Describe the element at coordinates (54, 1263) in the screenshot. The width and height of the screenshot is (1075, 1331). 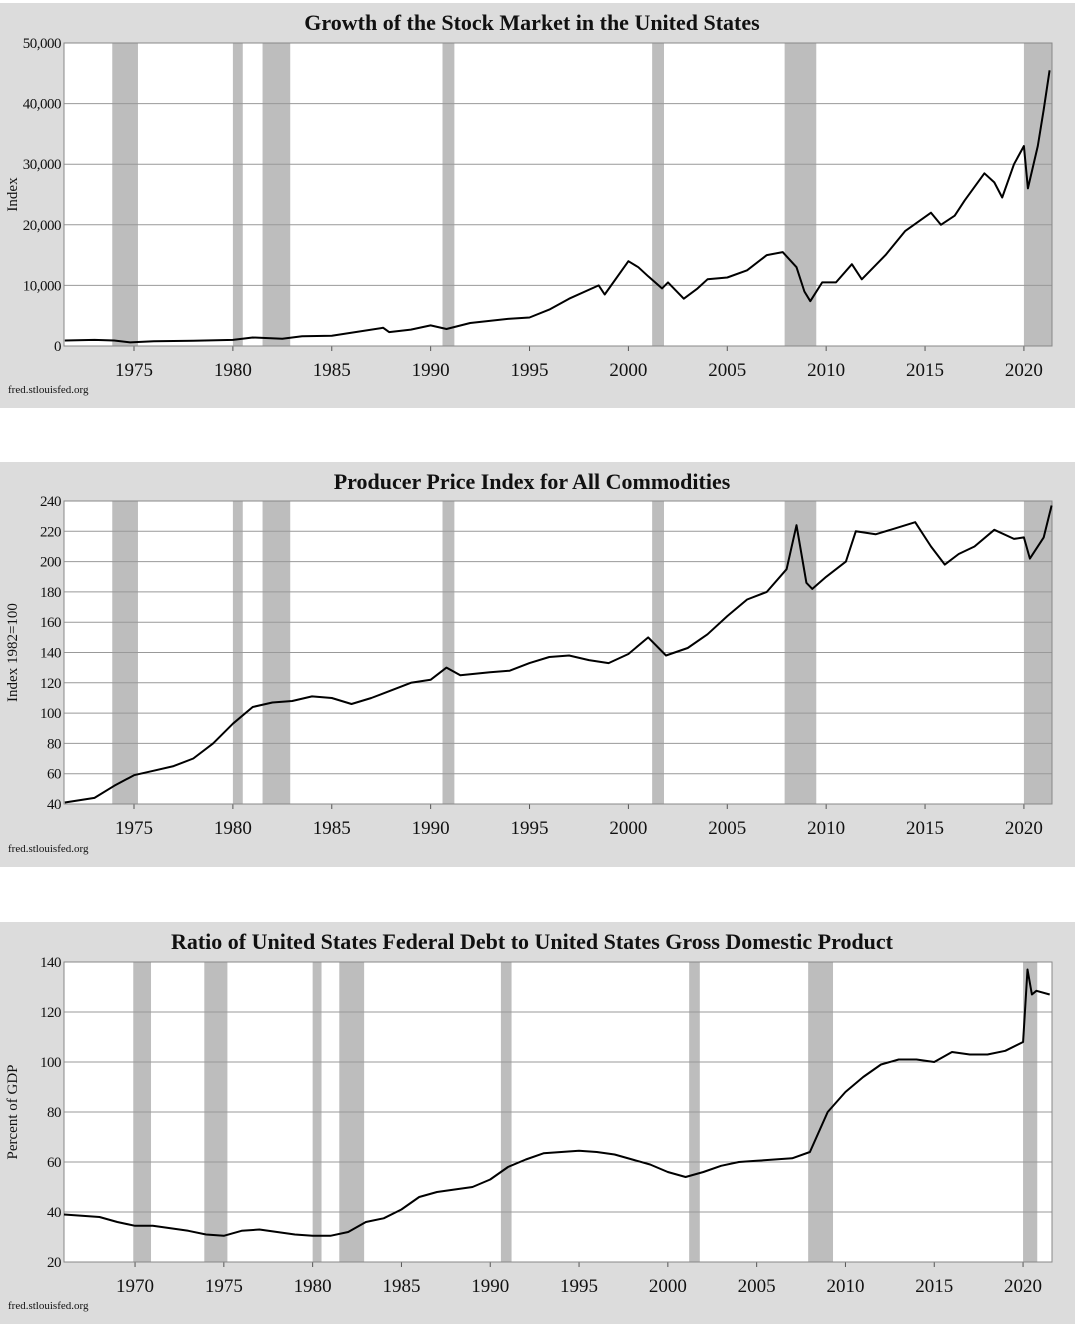
I see `y-tick-label: 20` at that location.